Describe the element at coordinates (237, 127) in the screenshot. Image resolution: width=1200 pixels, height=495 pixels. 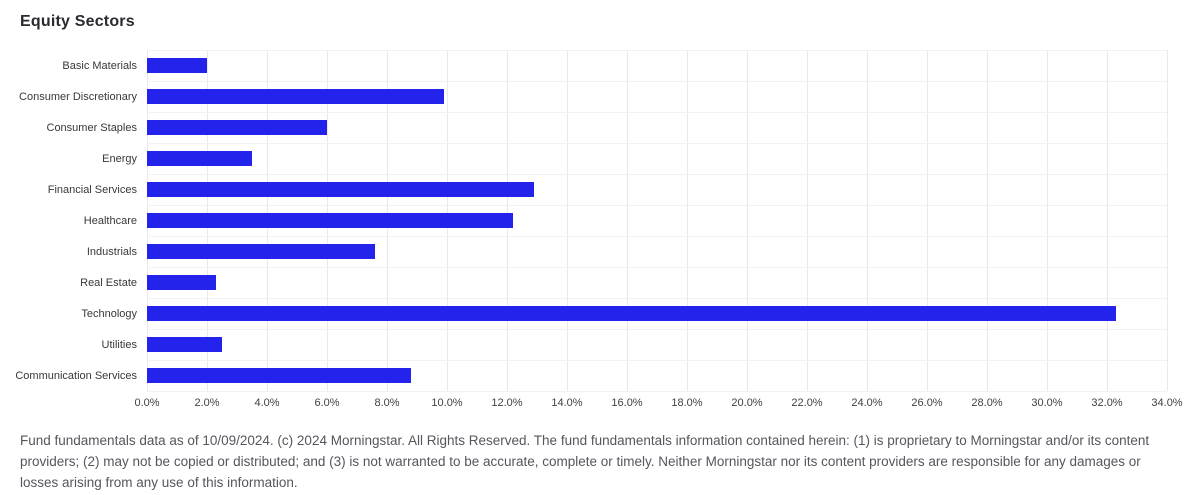
I see `bar-consumer-staples` at that location.